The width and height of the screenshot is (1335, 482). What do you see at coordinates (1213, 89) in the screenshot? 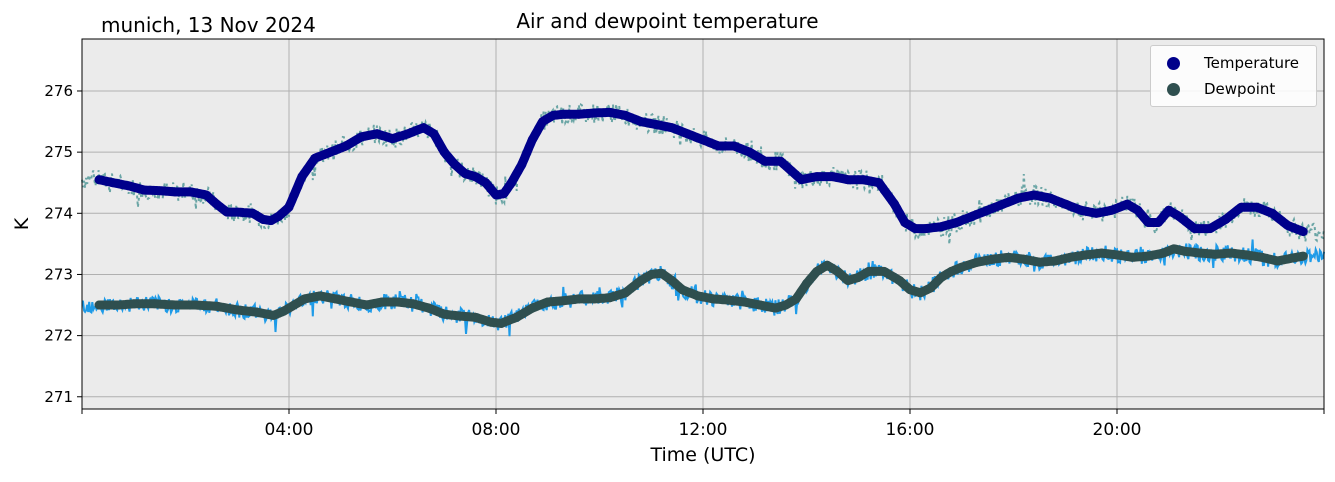
I see `legend-item-dewpoint: Dewpoint` at bounding box center [1213, 89].